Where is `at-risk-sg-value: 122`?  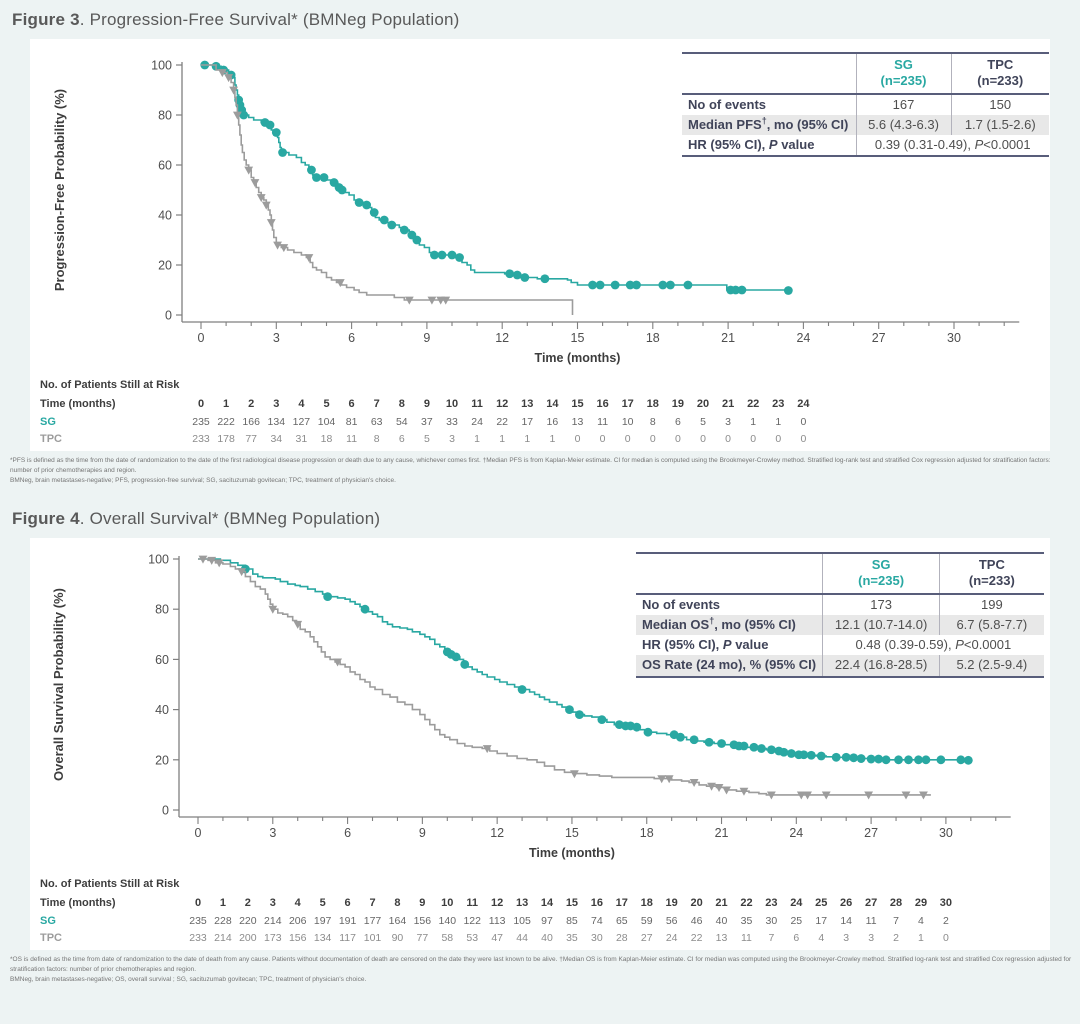
at-risk-sg-value: 122 is located at coordinates (472, 921).